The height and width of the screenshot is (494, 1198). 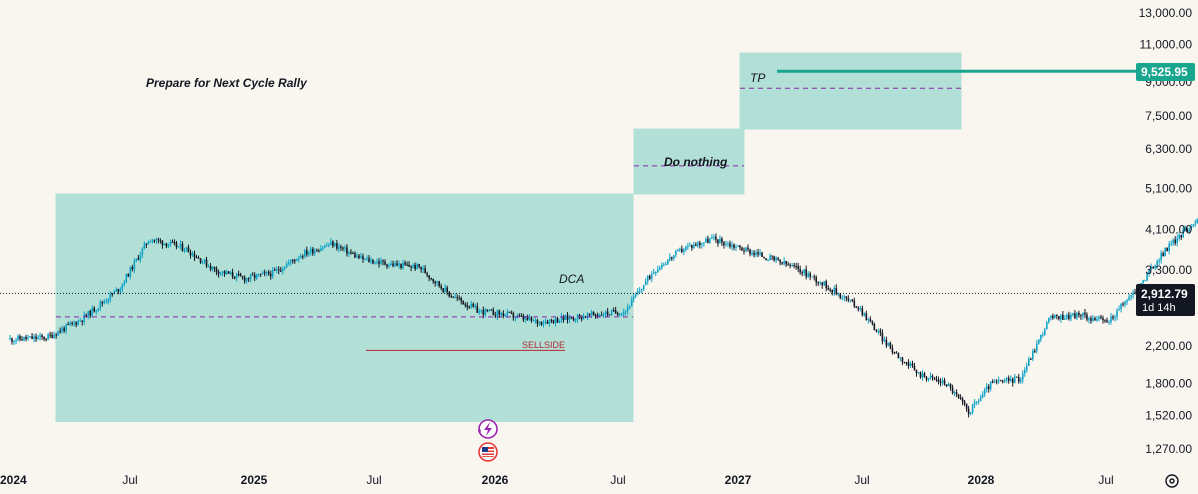 What do you see at coordinates (1159, 308) in the screenshot?
I see `current-price-countdown: 1d 14h` at bounding box center [1159, 308].